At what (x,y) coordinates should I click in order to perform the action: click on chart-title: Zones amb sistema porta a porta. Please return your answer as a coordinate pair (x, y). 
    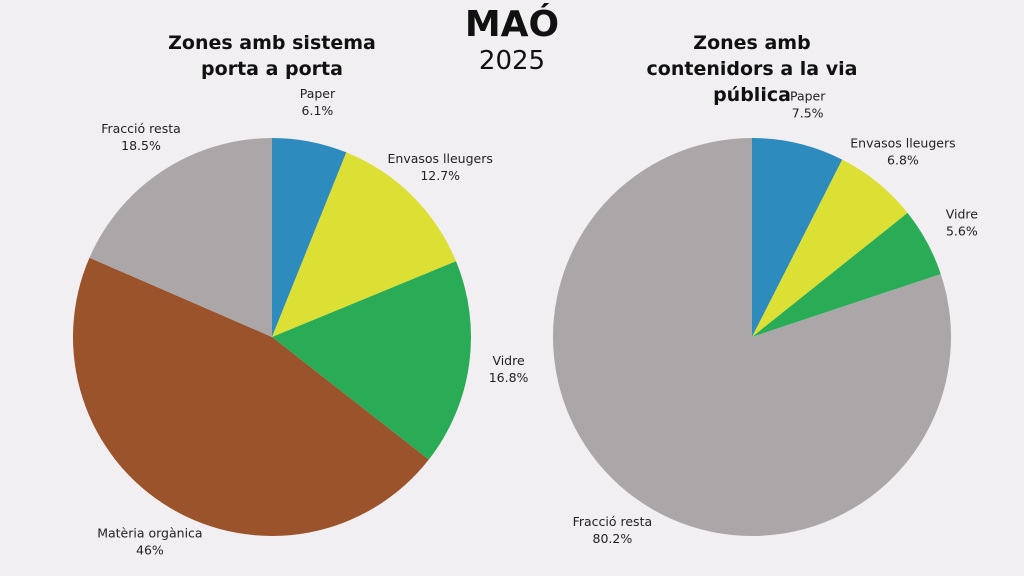
    Looking at the image, I should click on (272, 56).